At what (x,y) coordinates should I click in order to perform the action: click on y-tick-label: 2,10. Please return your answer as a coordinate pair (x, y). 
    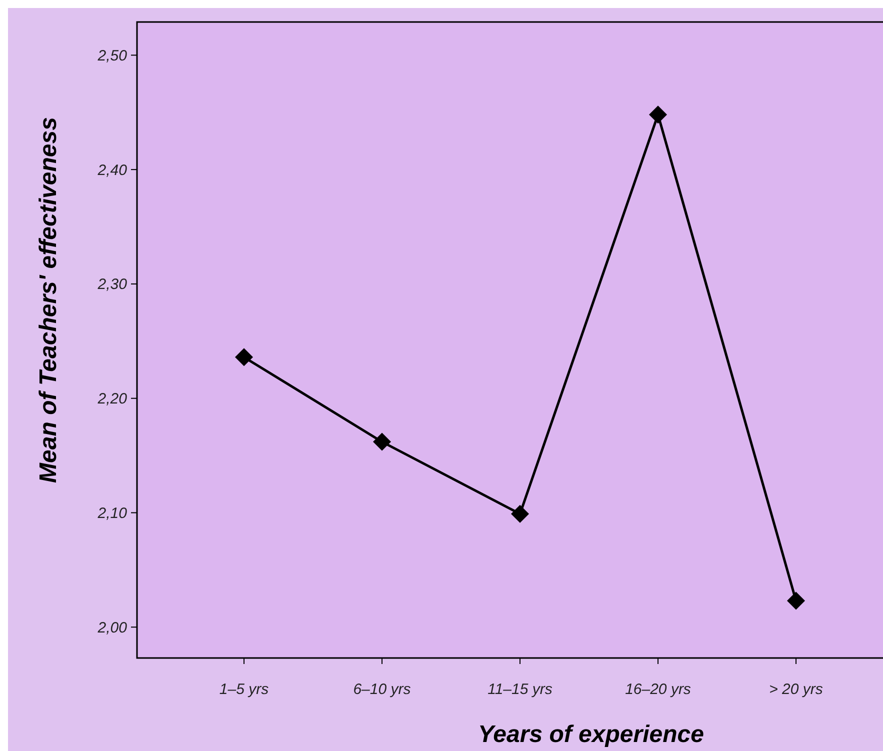
    Looking at the image, I should click on (112, 513).